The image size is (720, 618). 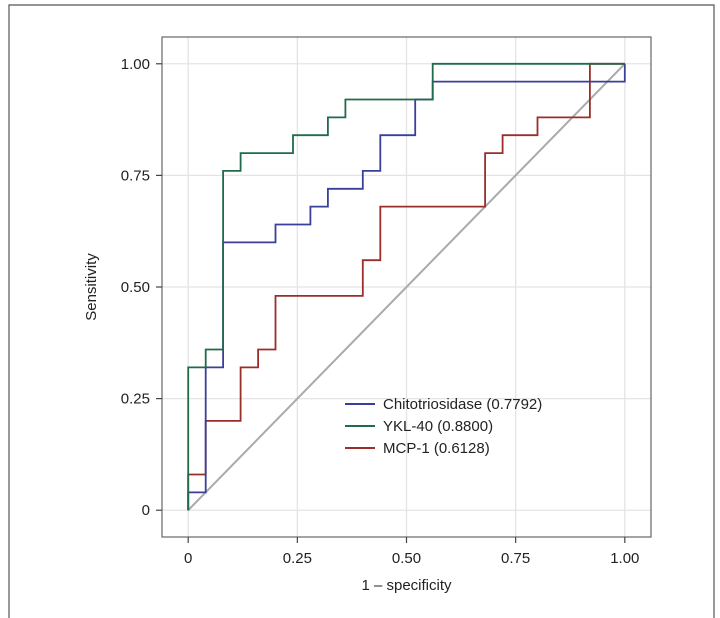 I want to click on legend-label: MCP-1 (0.6128), so click(x=436, y=448).